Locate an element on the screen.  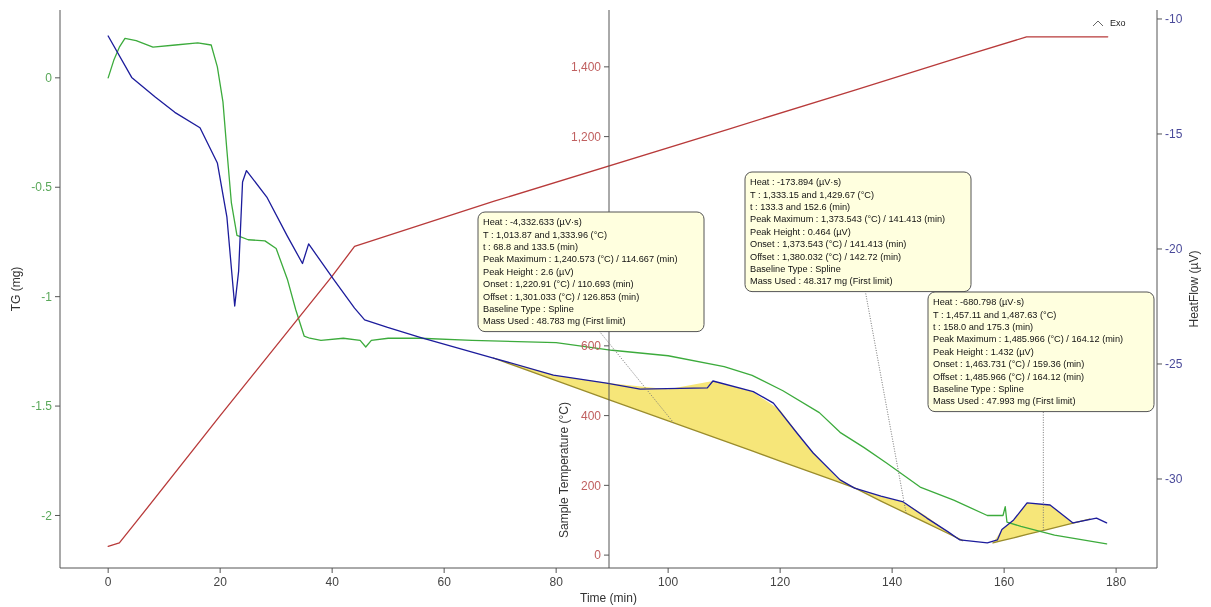
annotation: Onset : 1,373.543 (°C) / 141.413 (min) is located at coordinates (828, 244).